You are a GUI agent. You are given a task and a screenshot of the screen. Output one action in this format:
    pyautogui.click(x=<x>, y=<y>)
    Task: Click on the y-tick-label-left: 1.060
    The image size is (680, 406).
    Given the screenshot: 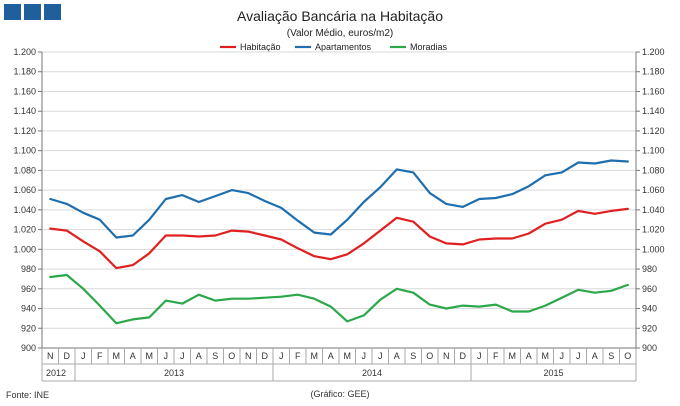 What is the action you would take?
    pyautogui.click(x=24, y=190)
    